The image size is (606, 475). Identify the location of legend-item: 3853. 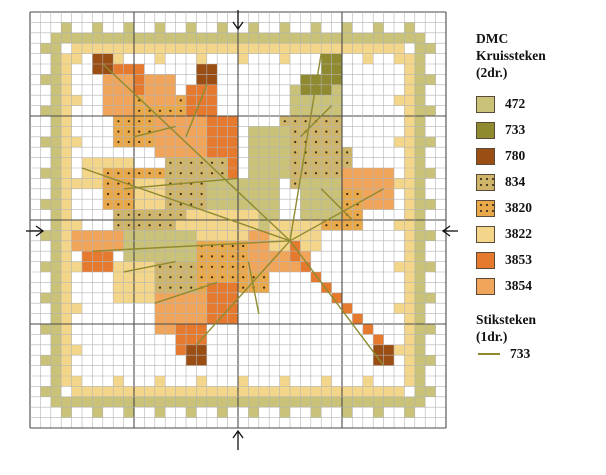
(540, 260).